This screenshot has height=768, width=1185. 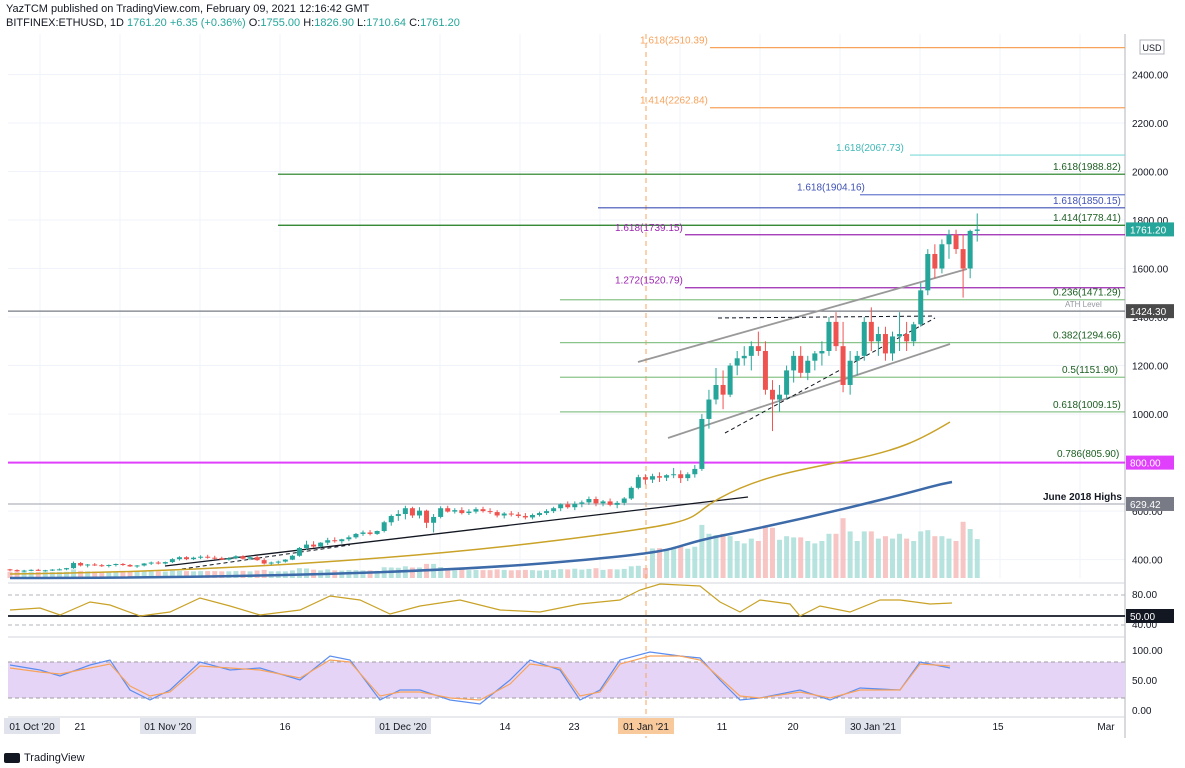 I want to click on fib-label: 1.272(1520.79), so click(x=649, y=281).